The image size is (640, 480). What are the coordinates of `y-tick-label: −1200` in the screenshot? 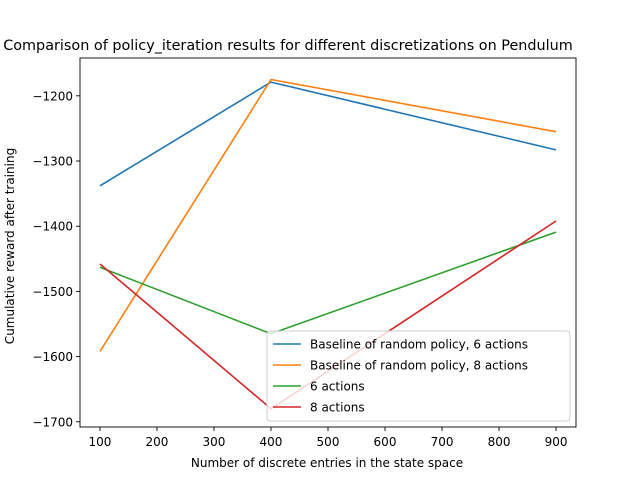 It's located at (52, 96).